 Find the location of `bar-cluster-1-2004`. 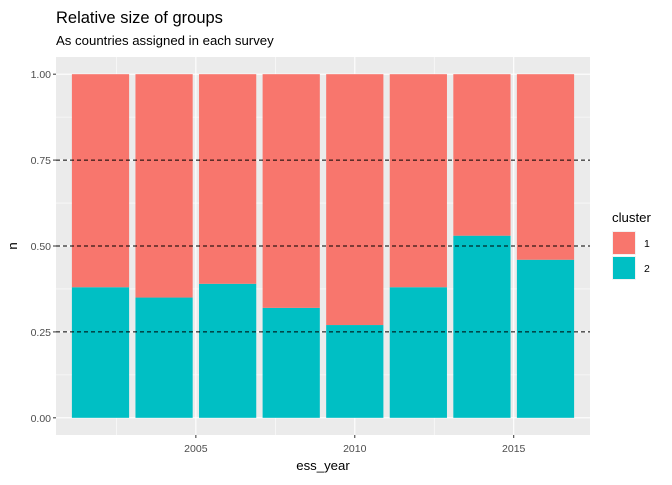

bar-cluster-1-2004 is located at coordinates (164, 186).